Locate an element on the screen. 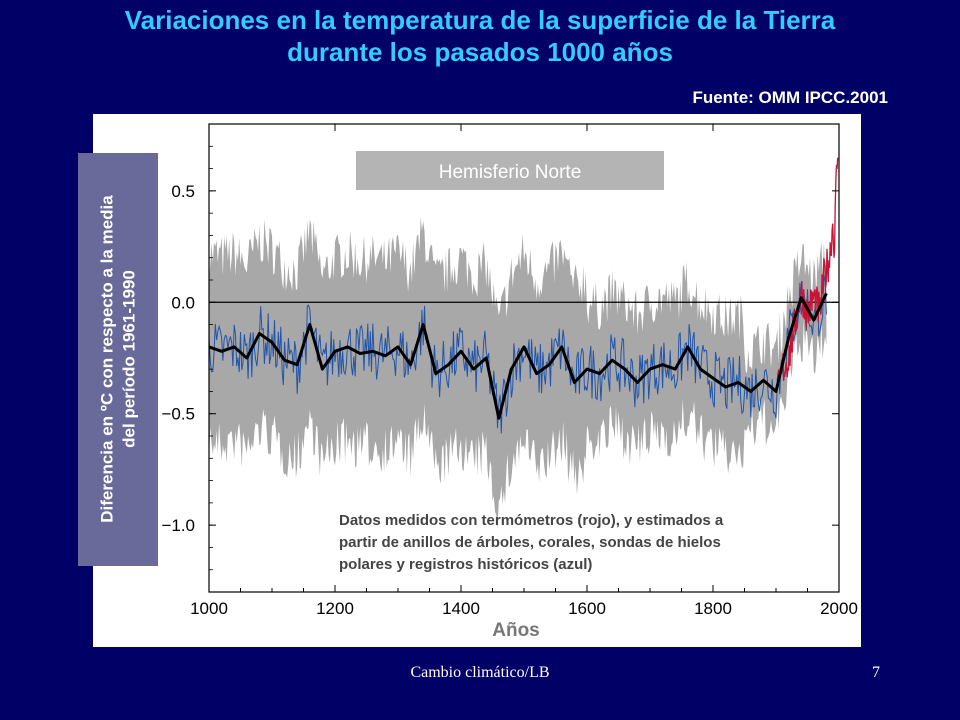 The image size is (960, 720). y-tick-label: 0.0 is located at coordinates (183, 302).